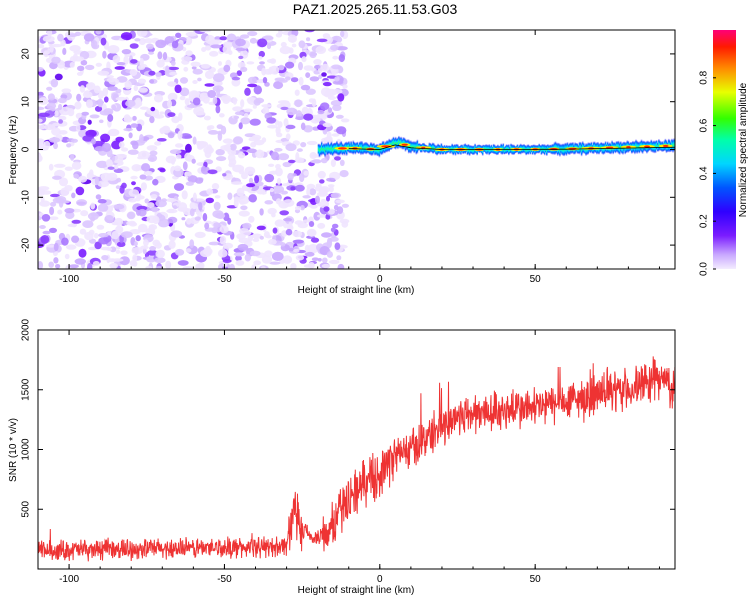 The image size is (750, 600). Describe the element at coordinates (342, 148) in the screenshot. I see `signal-peak` at that location.